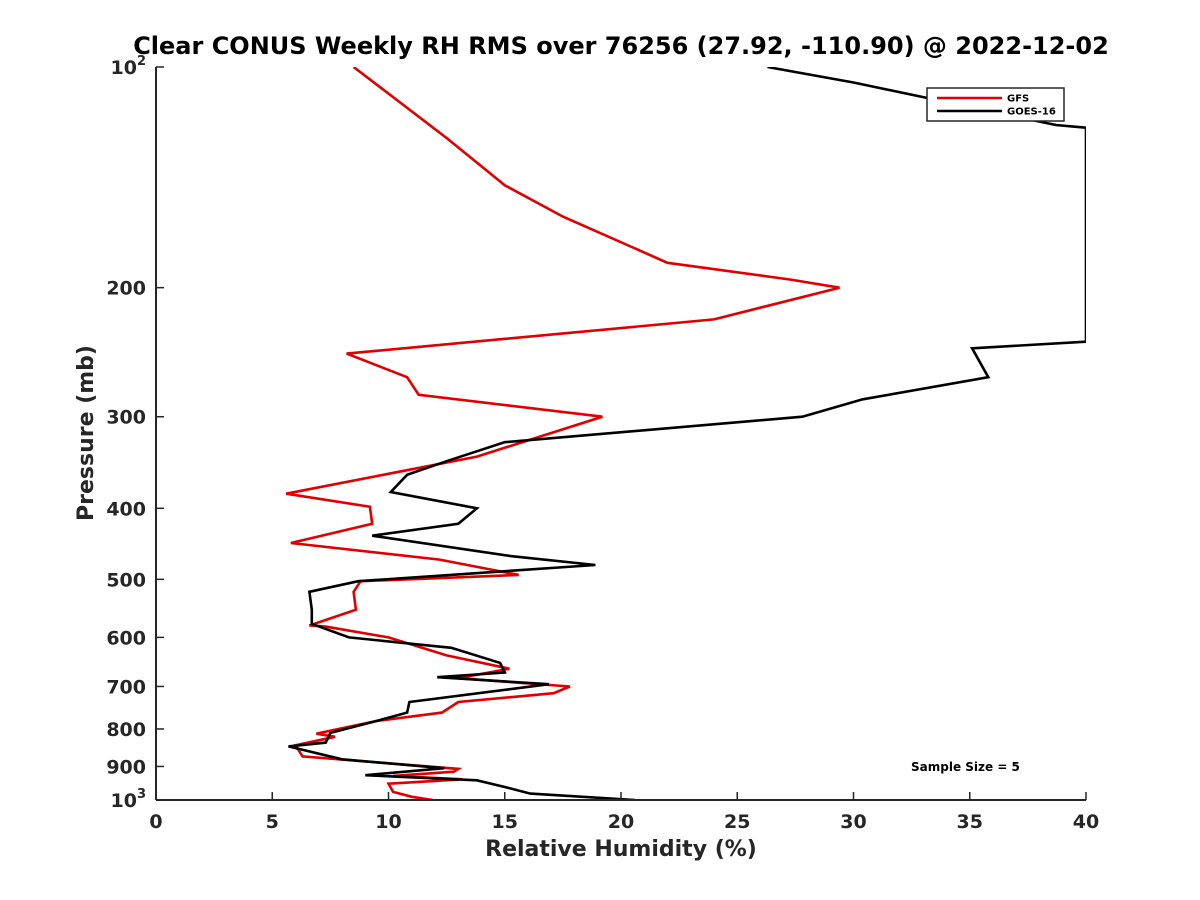 Image resolution: width=1200 pixels, height=900 pixels. I want to click on x-tick-label: 10, so click(388, 822).